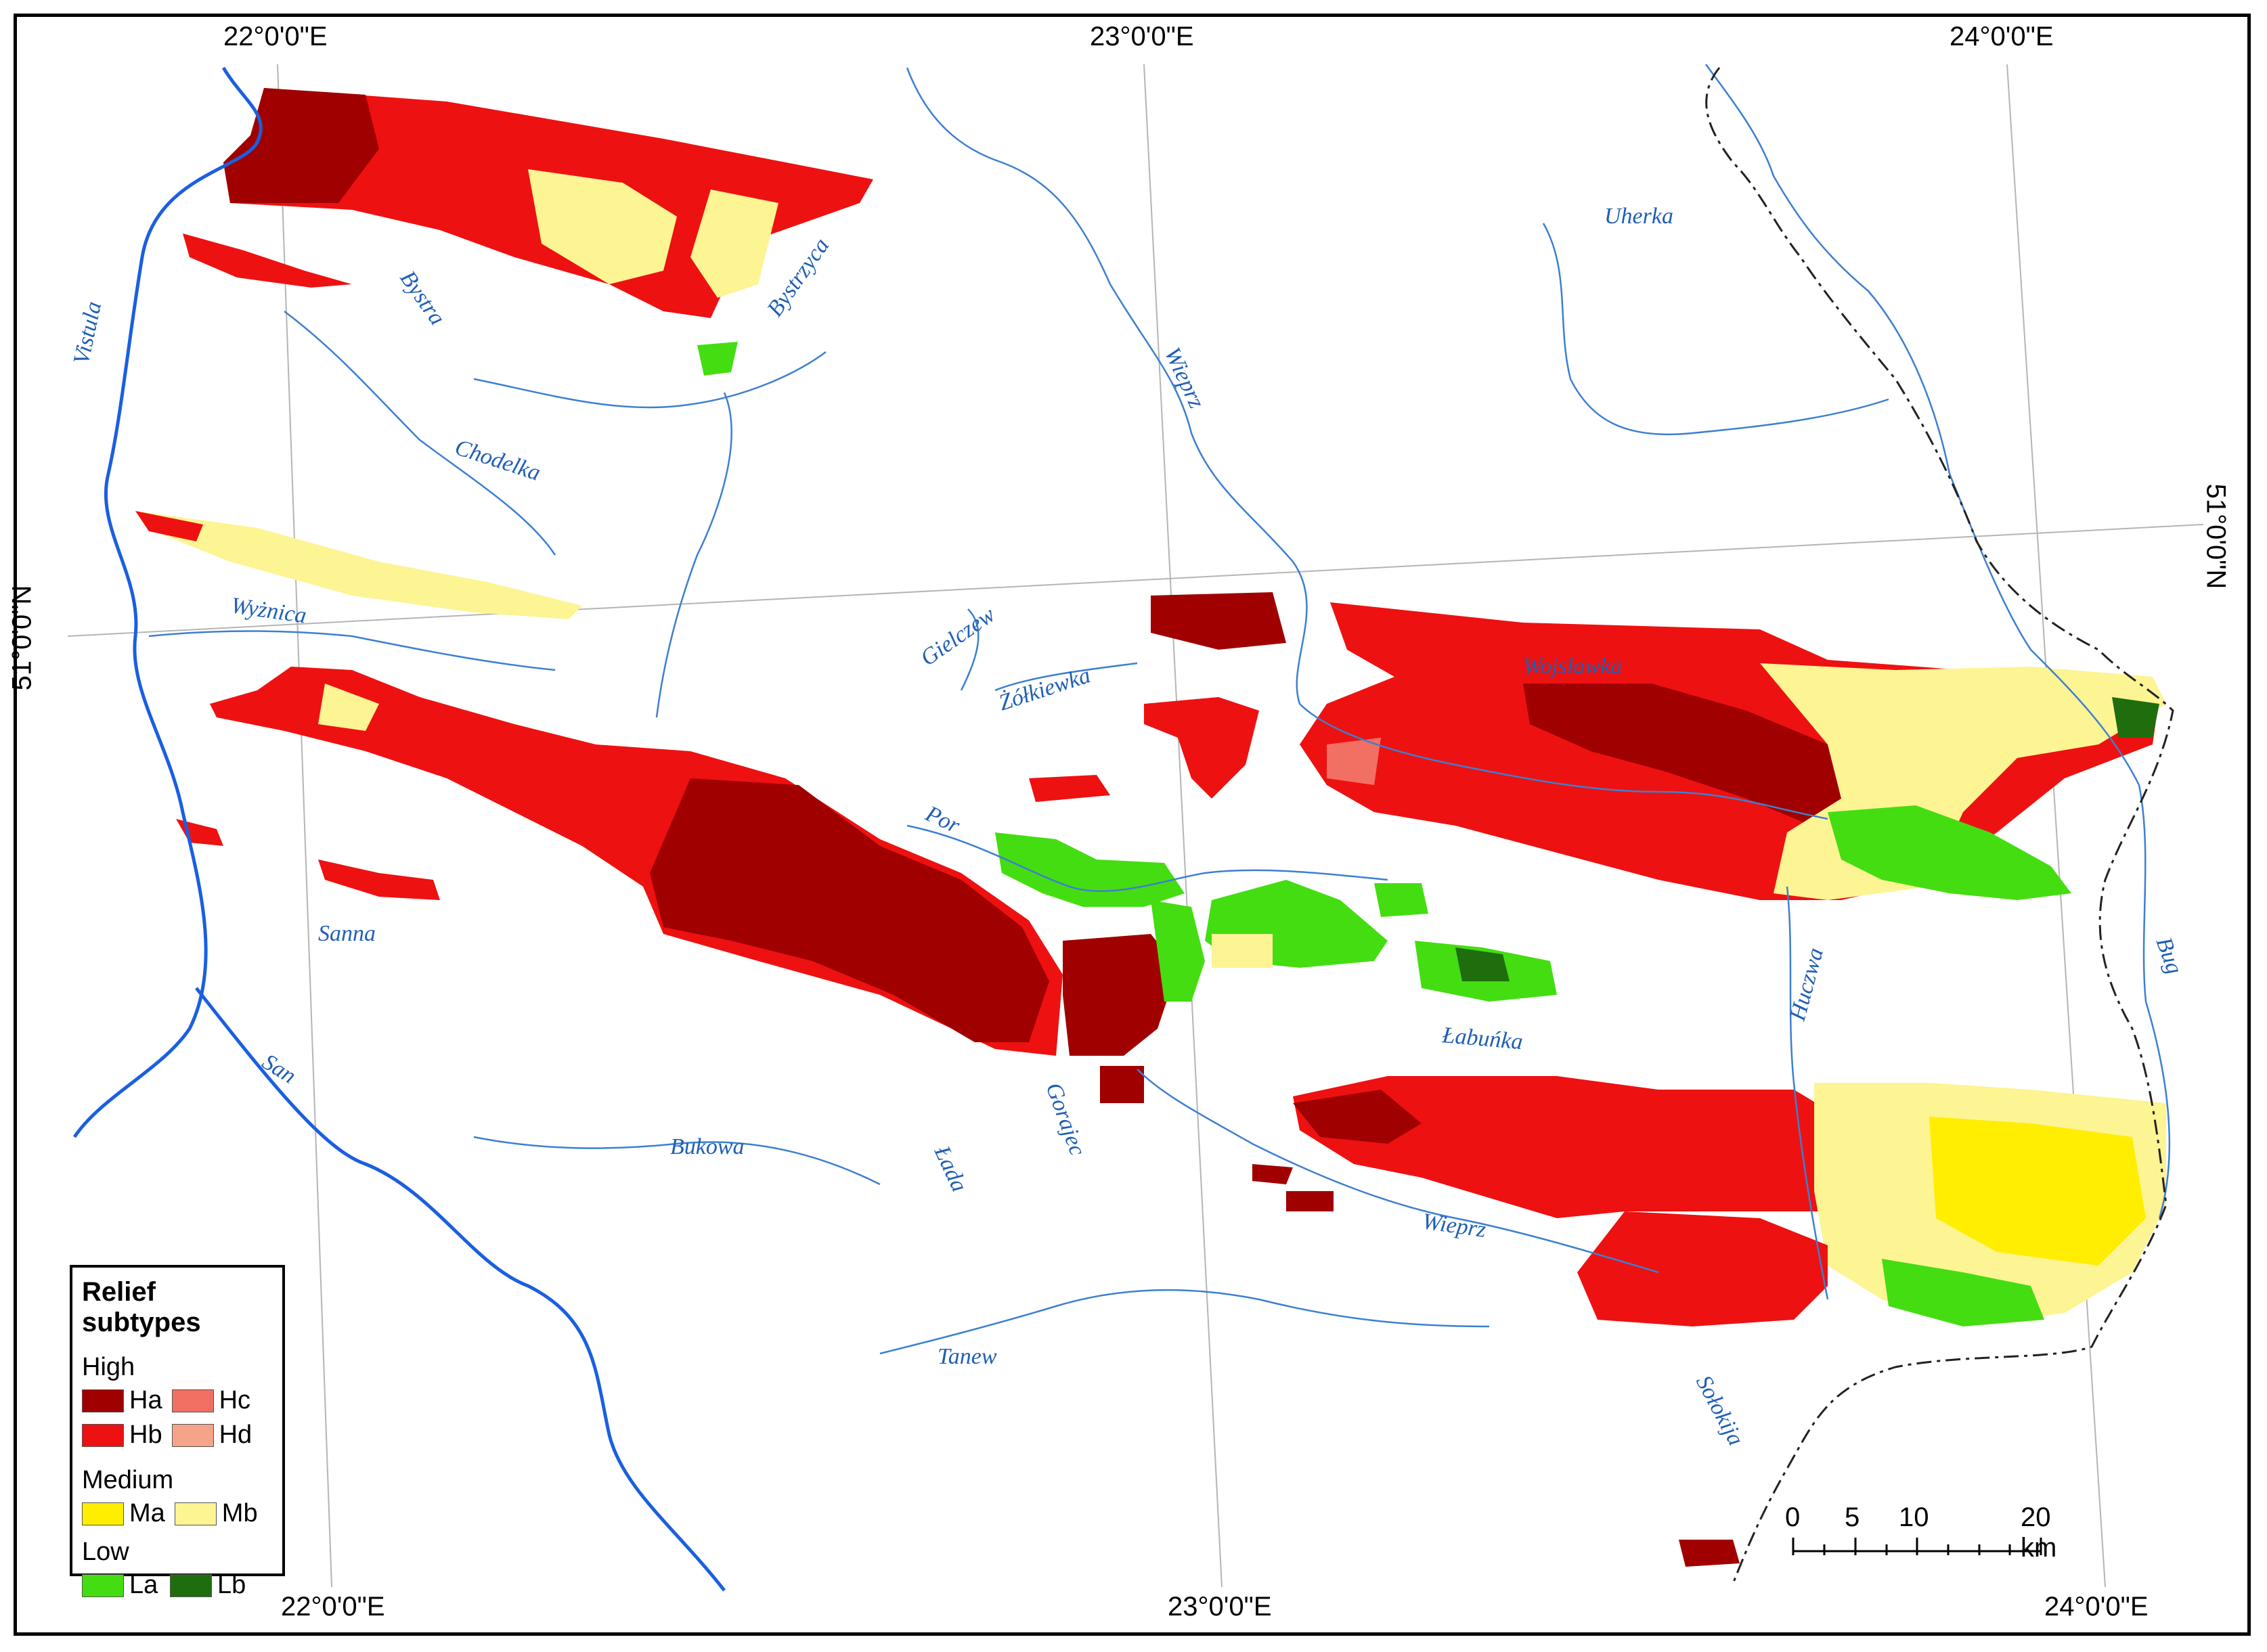 The image size is (2267, 1652). I want to click on lon-label-bottom-23: 23°0'0"E, so click(1220, 1607).